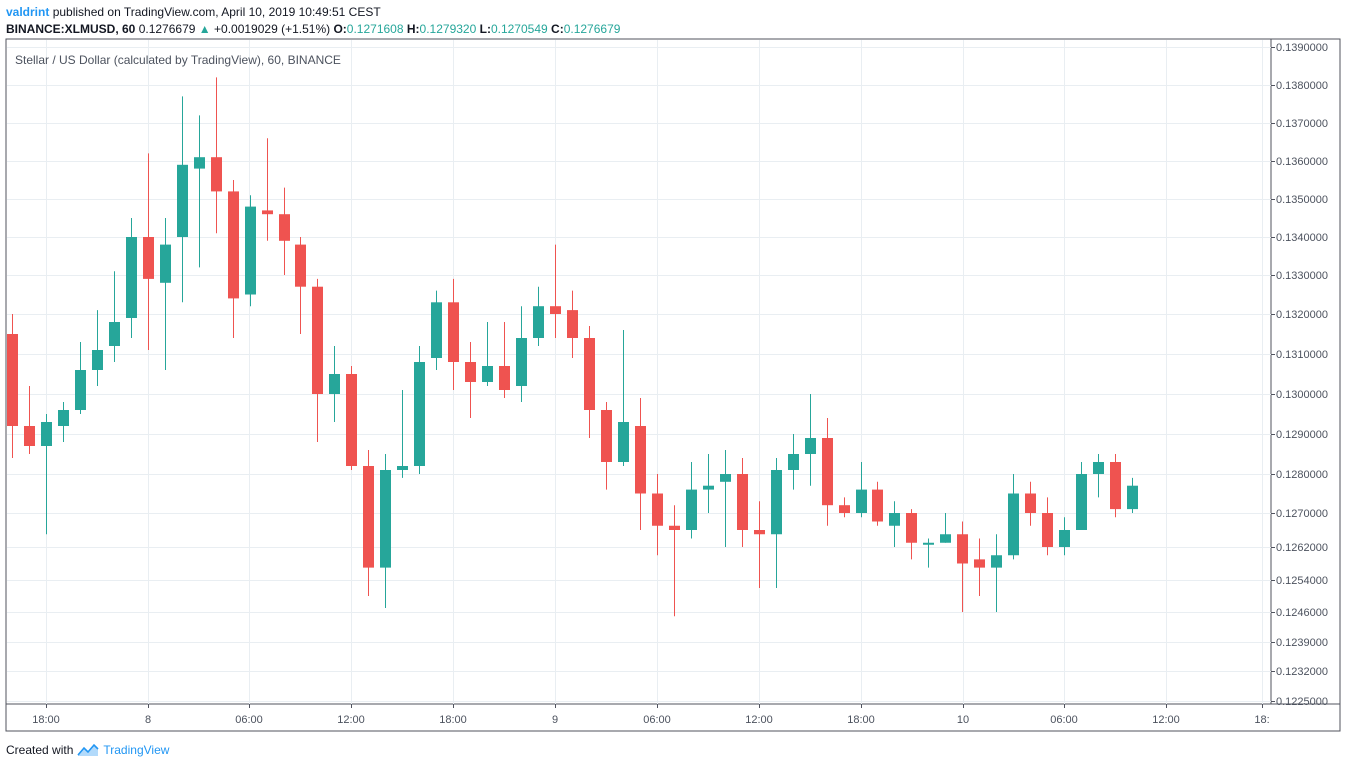 The width and height of the screenshot is (1347, 768). What do you see at coordinates (555, 720) in the screenshot?
I see `time-tick-label: 9` at bounding box center [555, 720].